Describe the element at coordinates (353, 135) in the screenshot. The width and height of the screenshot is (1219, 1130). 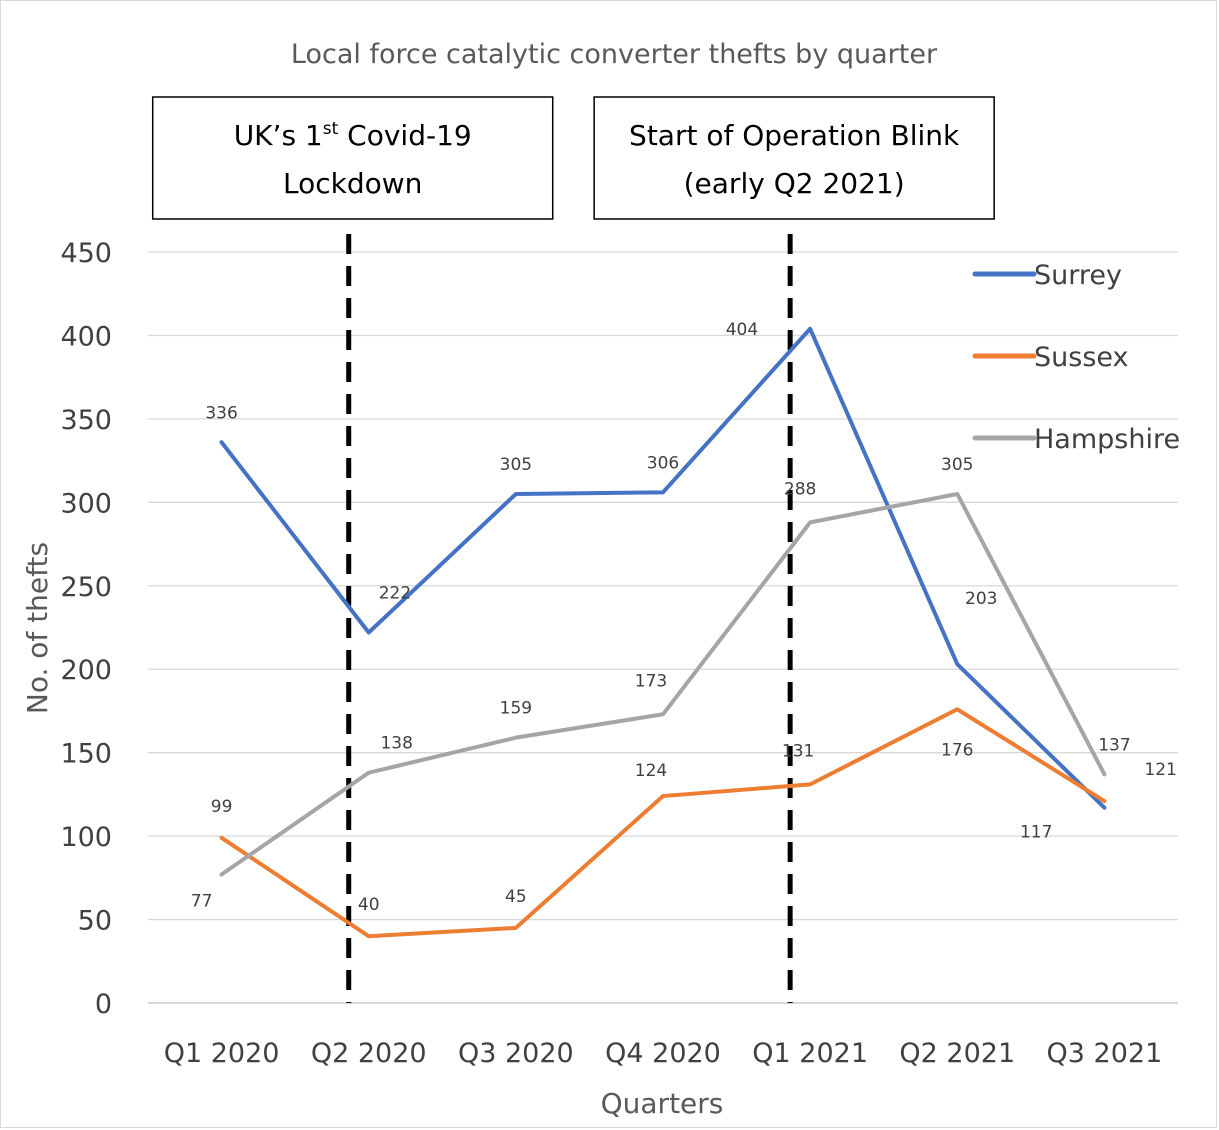
I see `annotation-line-1: UK’s 1st Covid-19` at that location.